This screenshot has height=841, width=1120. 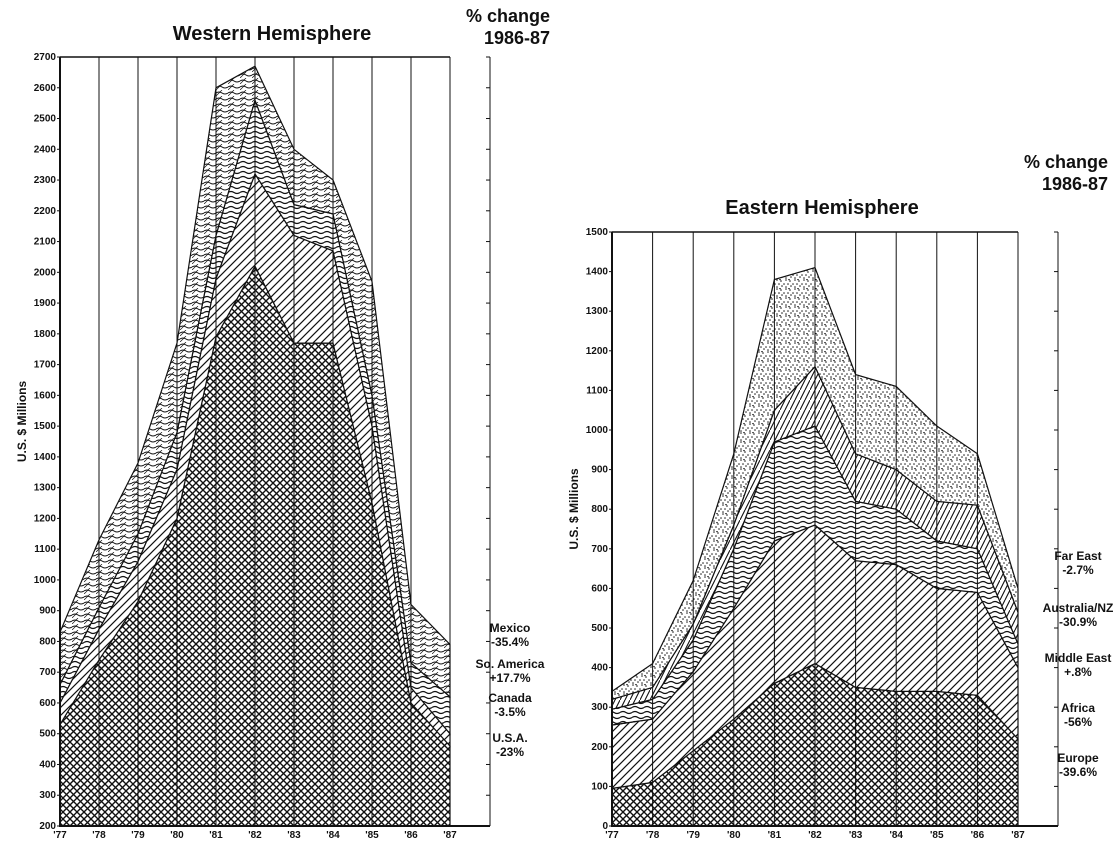 I want to click on y-tick-label: 2300, so click(x=45, y=180).